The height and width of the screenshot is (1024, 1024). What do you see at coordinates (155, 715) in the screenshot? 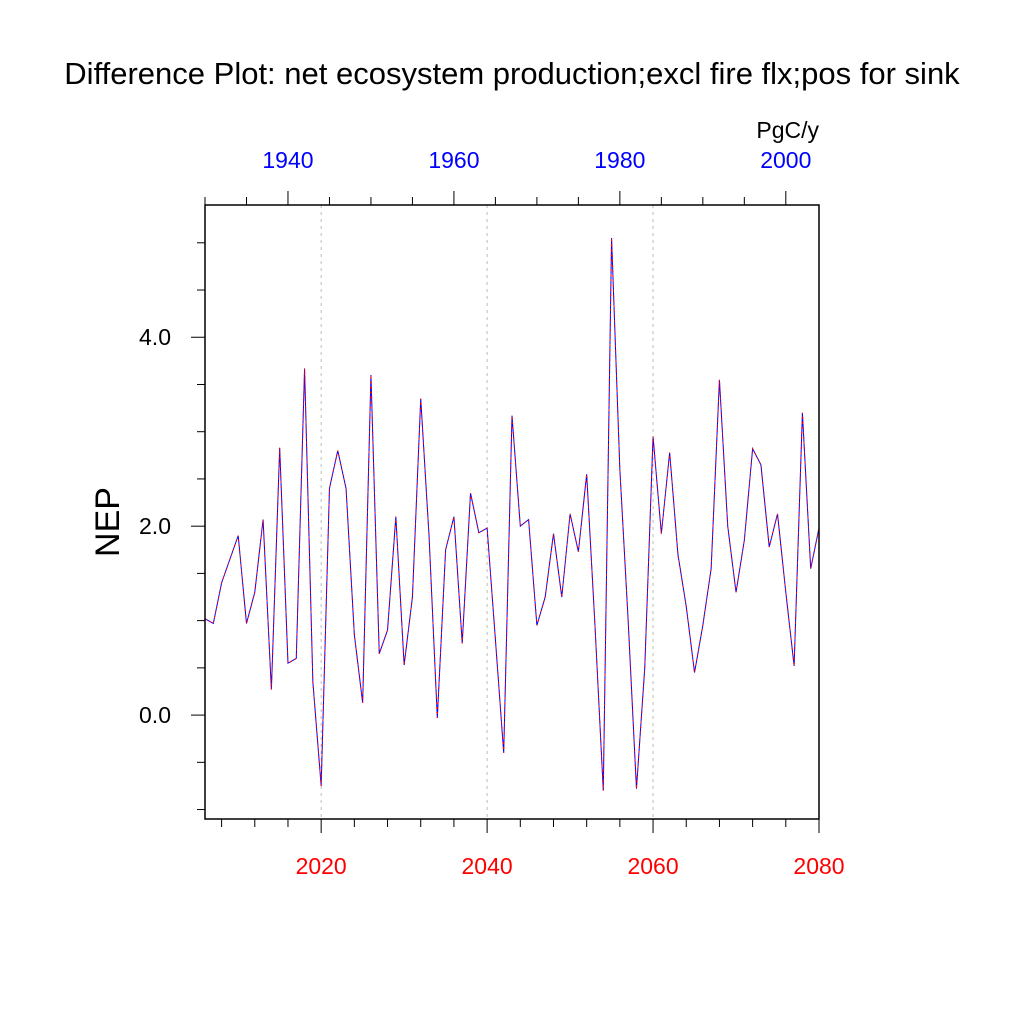
I see `y-tick-label-0: 0.0` at bounding box center [155, 715].